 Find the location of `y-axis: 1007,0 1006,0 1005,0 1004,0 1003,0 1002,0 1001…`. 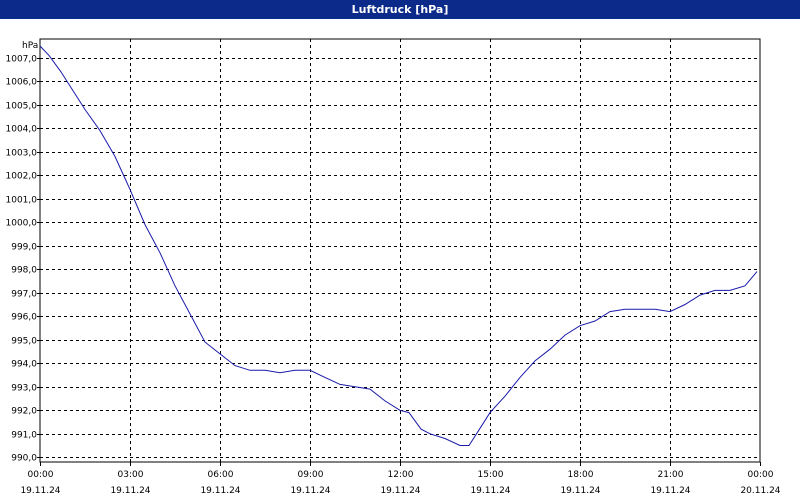

y-axis: 1007,0 1006,0 1005,0 1004,0 1003,0 1002,0 1001… is located at coordinates (23, 259).